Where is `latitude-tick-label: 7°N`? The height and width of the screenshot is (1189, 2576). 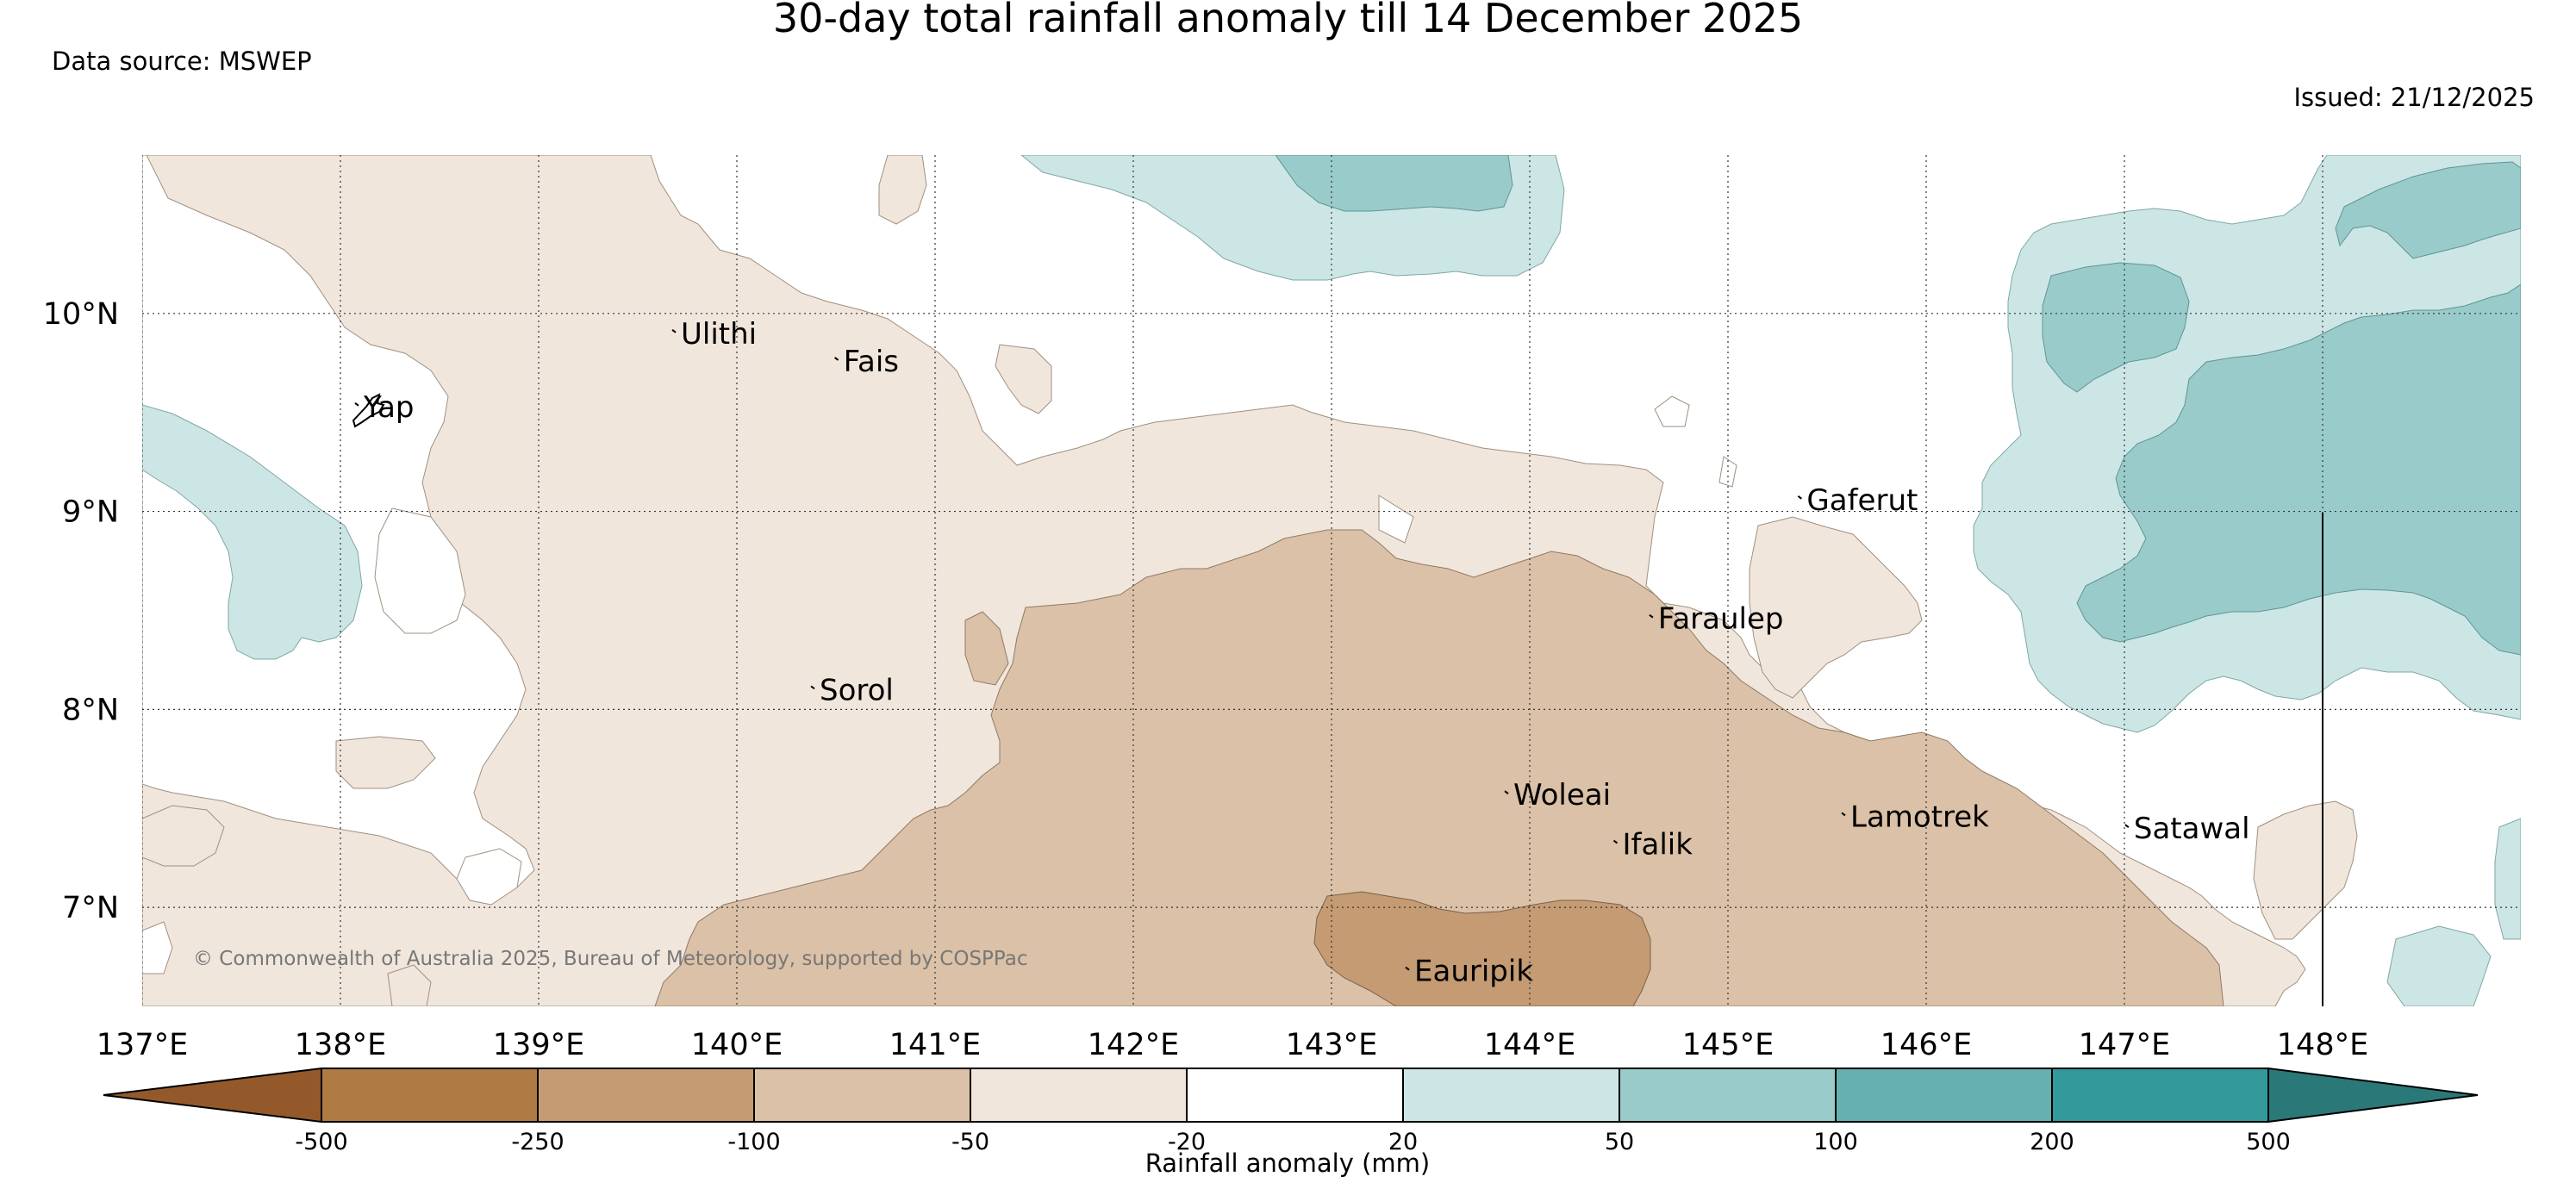 latitude-tick-label: 7°N is located at coordinates (90, 908).